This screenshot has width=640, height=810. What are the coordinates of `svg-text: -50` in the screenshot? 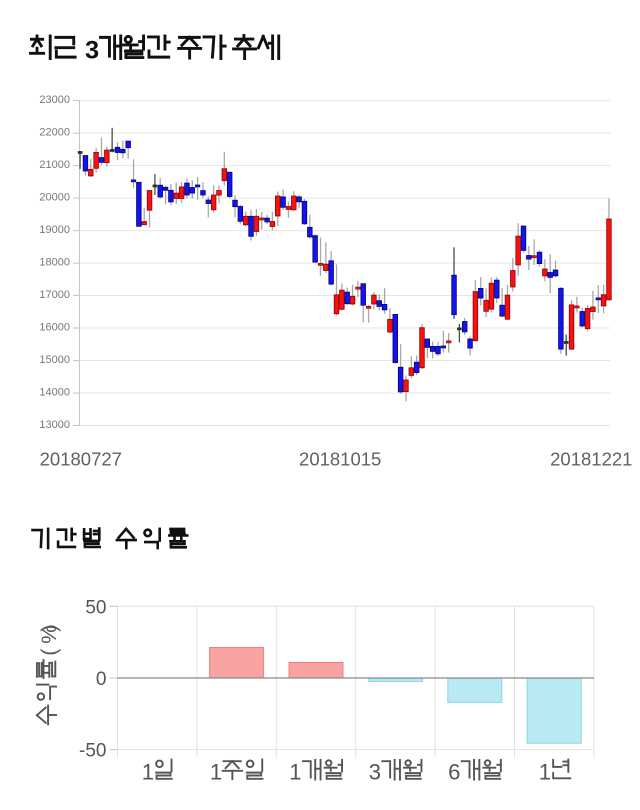 It's located at (92, 751).